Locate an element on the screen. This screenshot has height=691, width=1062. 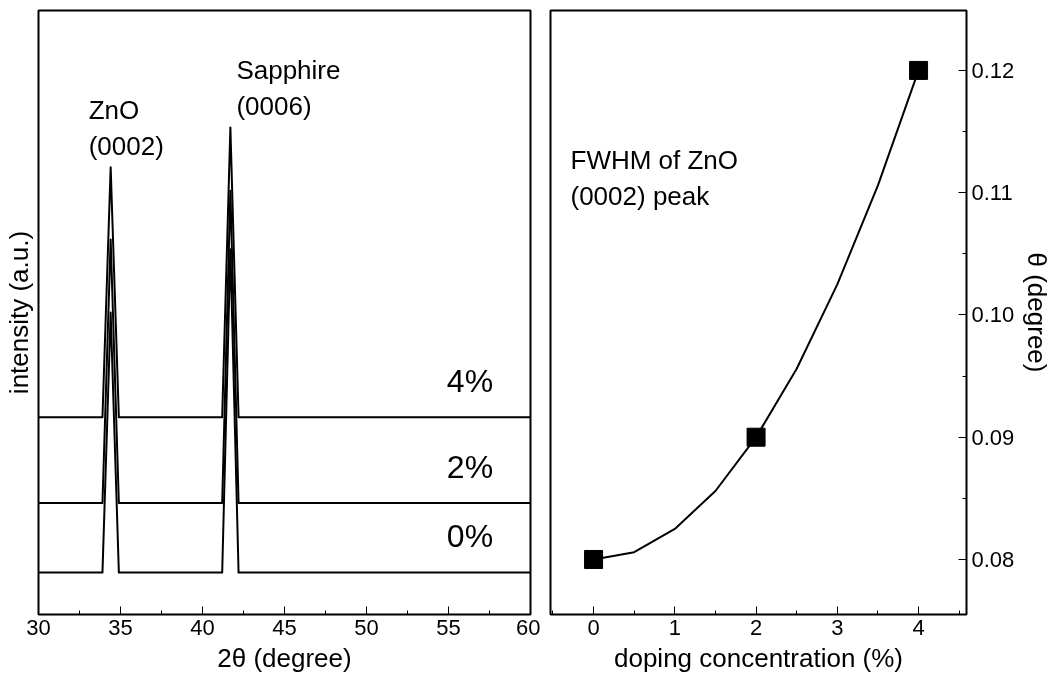
x-tick-label: 2 is located at coordinates (756, 627).